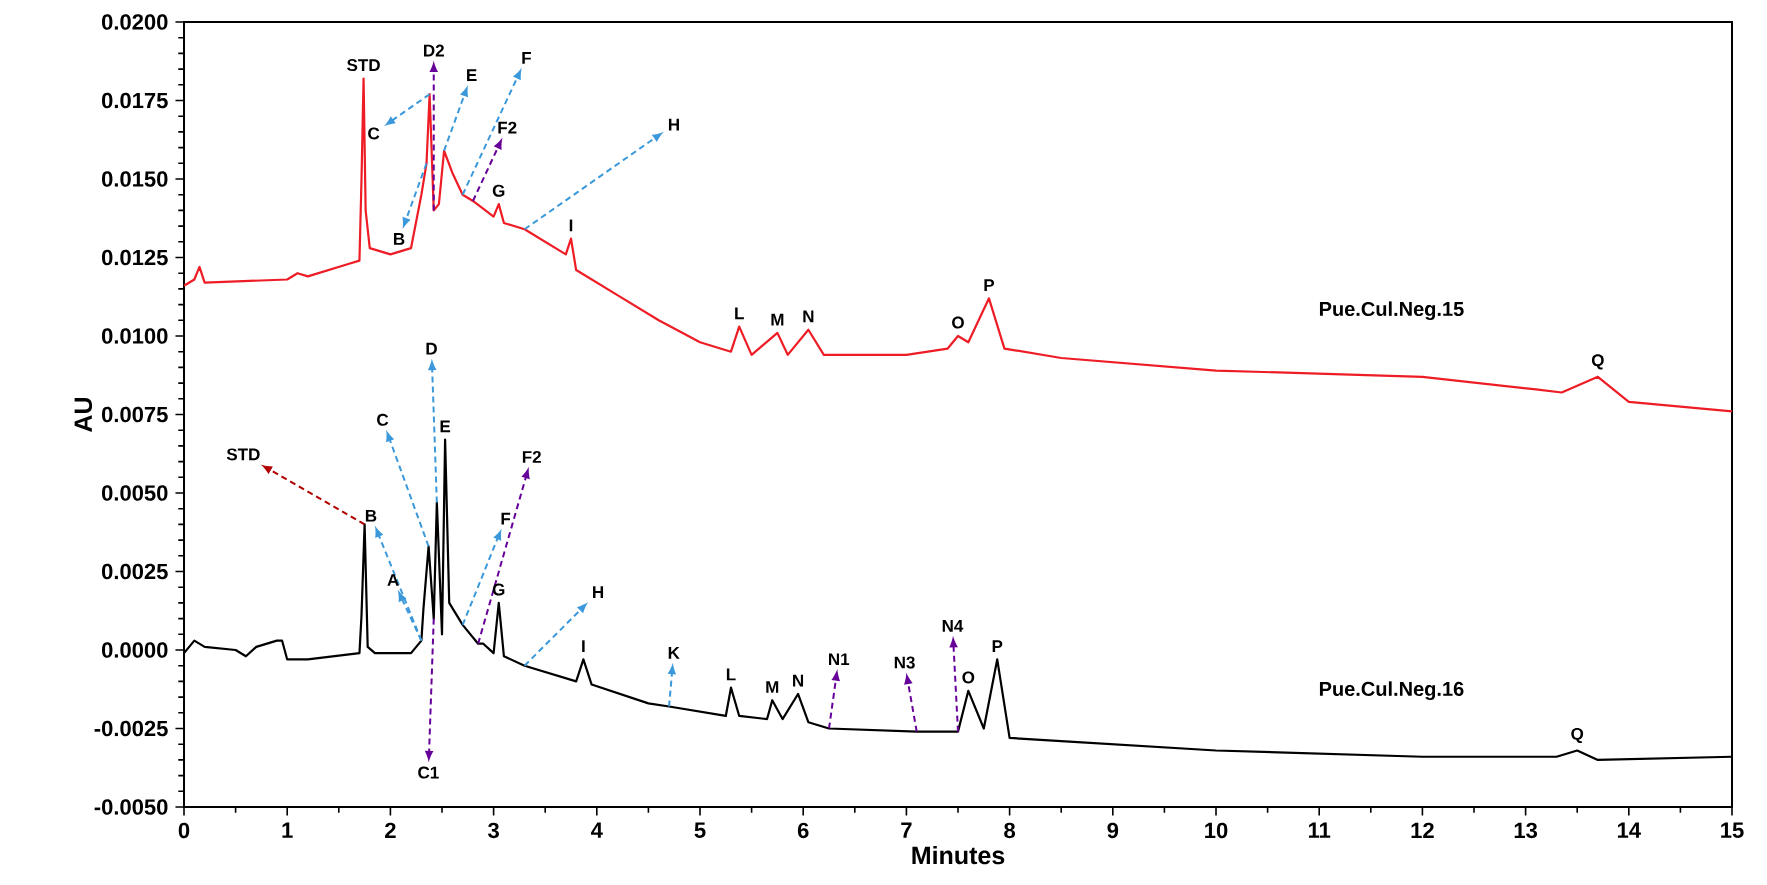 Image resolution: width=1767 pixels, height=885 pixels. What do you see at coordinates (803, 830) in the screenshot?
I see `x-tick-label: 6` at bounding box center [803, 830].